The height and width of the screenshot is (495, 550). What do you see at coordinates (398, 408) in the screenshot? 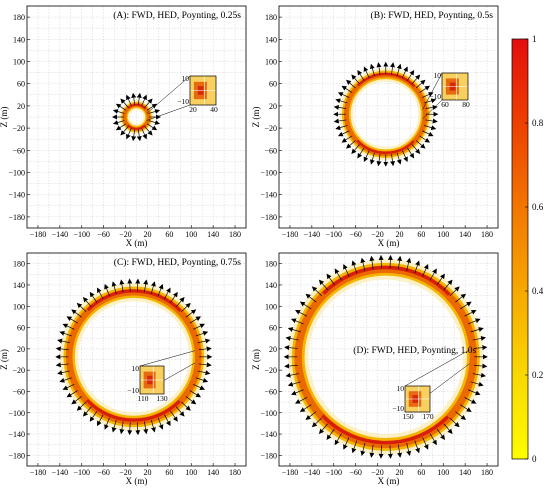
I see `inset-y-tick: −10` at bounding box center [398, 408].